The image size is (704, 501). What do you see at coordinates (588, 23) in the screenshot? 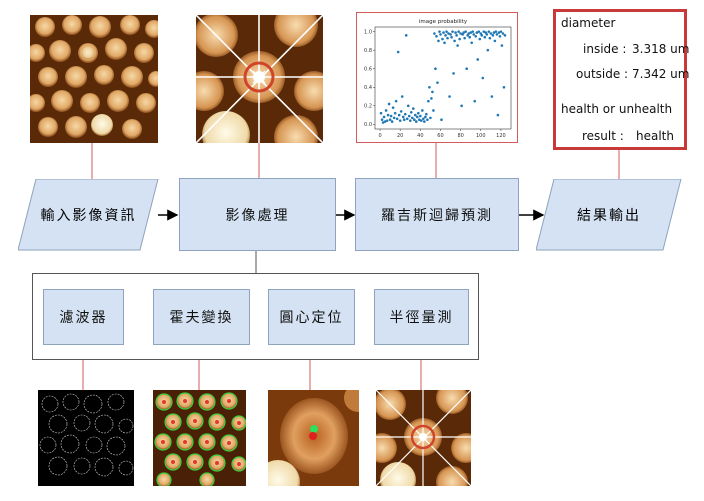
I see `diameter-label: diameter` at bounding box center [588, 23].